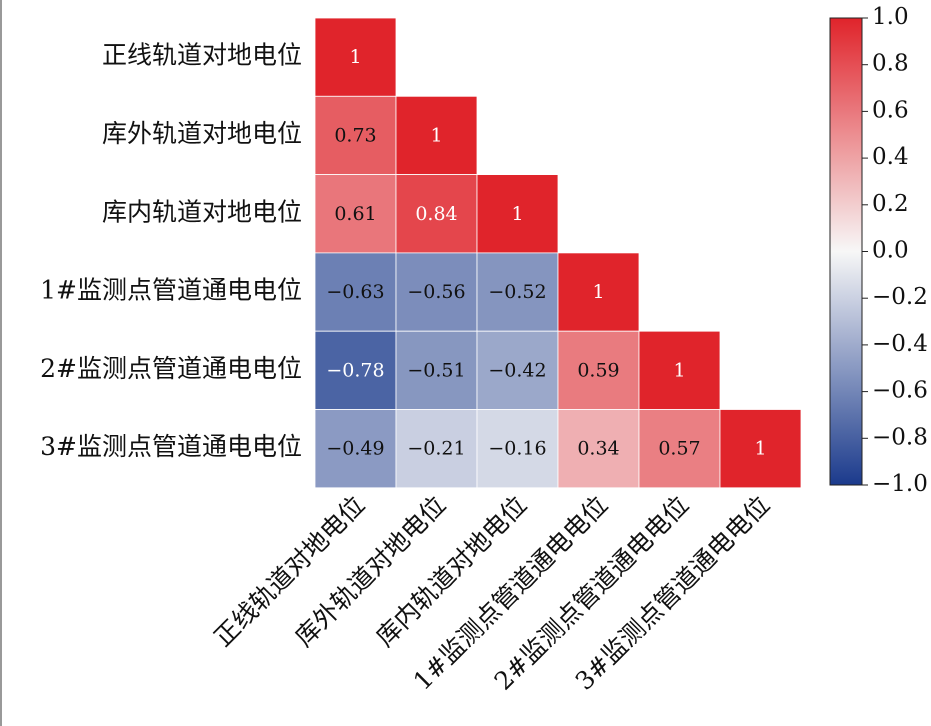  What do you see at coordinates (289, 571) in the screenshot?
I see `col-label: 正线轨道对地电位` at bounding box center [289, 571].